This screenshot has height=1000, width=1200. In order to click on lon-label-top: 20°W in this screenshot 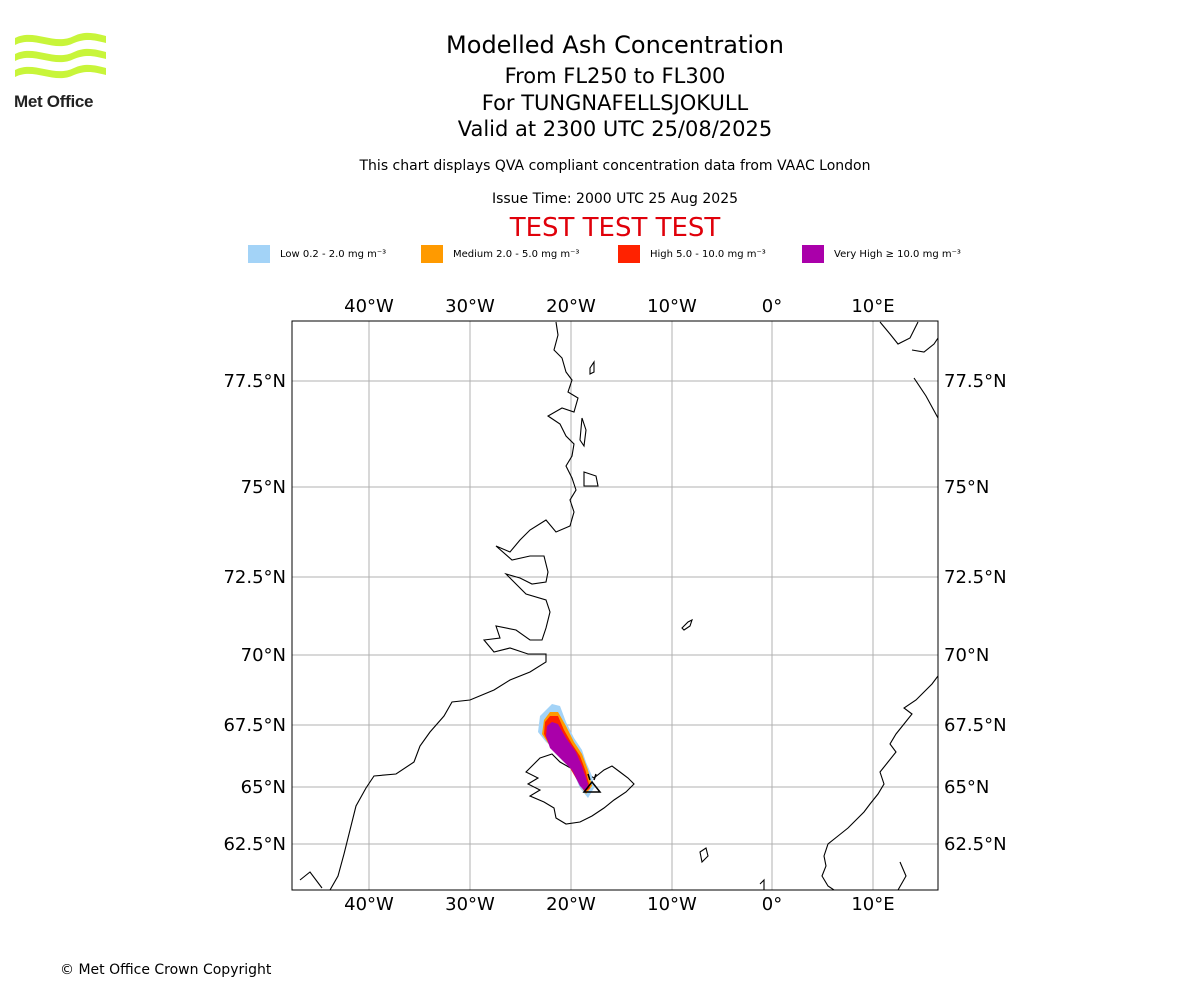, I will do `click(571, 306)`.